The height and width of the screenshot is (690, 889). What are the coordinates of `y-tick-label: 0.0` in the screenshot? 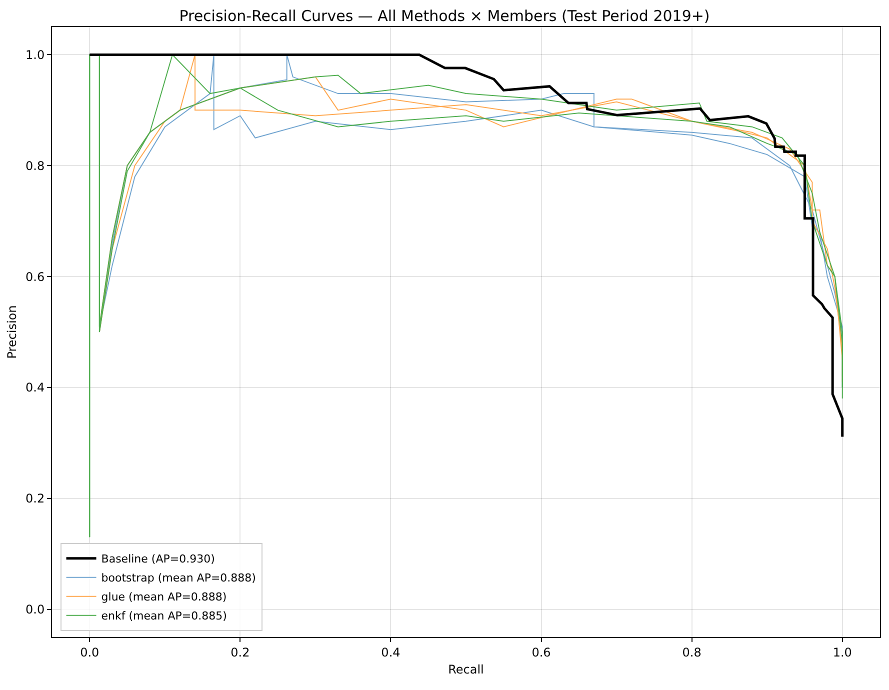 It's located at (35, 609).